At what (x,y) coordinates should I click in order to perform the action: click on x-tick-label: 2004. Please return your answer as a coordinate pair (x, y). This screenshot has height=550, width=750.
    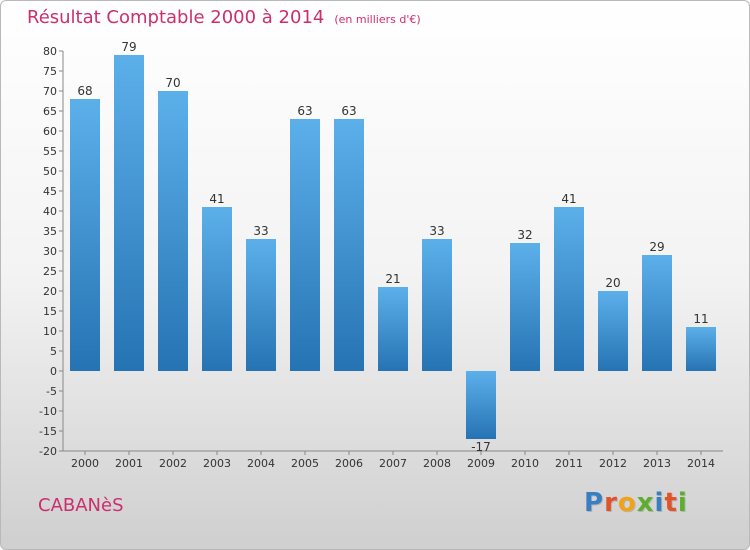
    Looking at the image, I should click on (261, 463).